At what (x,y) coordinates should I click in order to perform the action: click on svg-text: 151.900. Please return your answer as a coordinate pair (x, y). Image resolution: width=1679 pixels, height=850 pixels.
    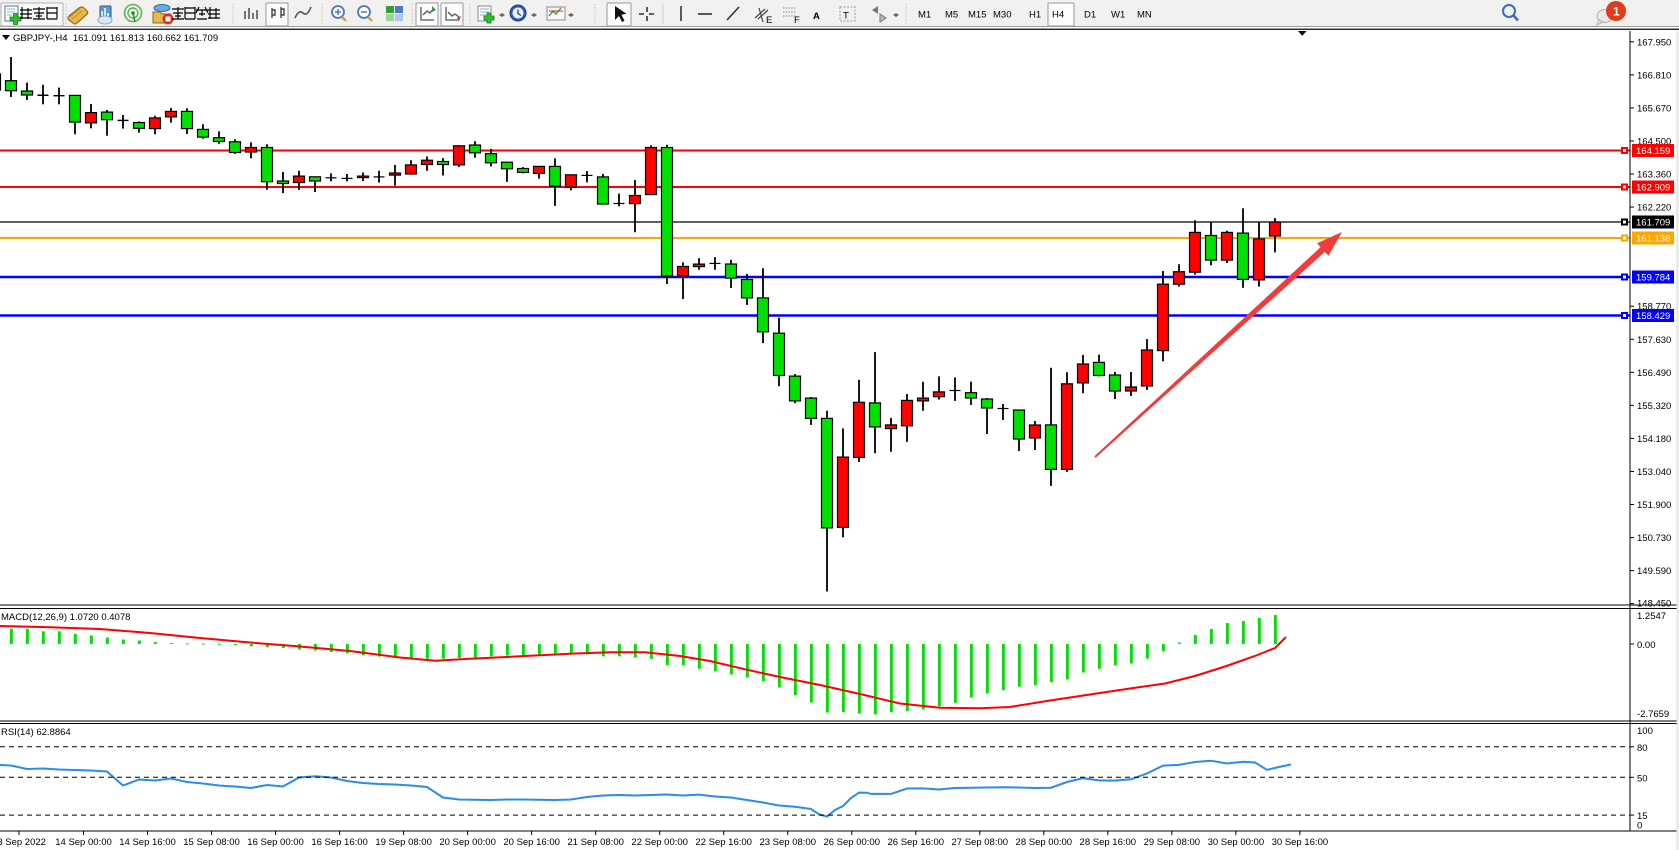
    Looking at the image, I should click on (1654, 505).